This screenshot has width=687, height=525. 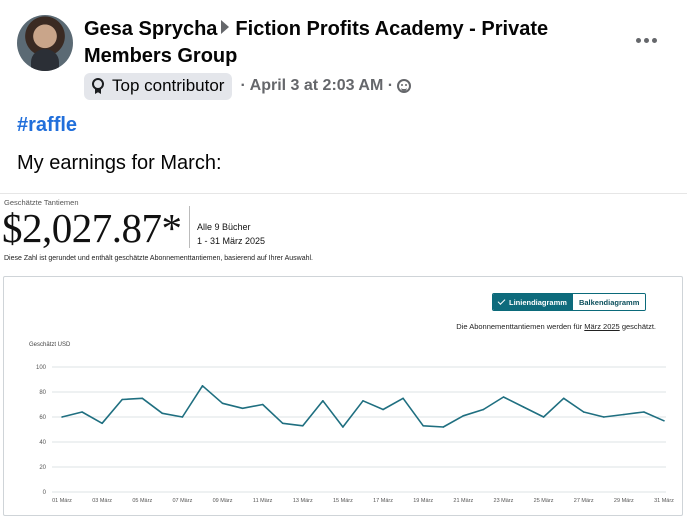 I want to click on y-axis-label: Geschätzt USD, so click(x=50, y=345).